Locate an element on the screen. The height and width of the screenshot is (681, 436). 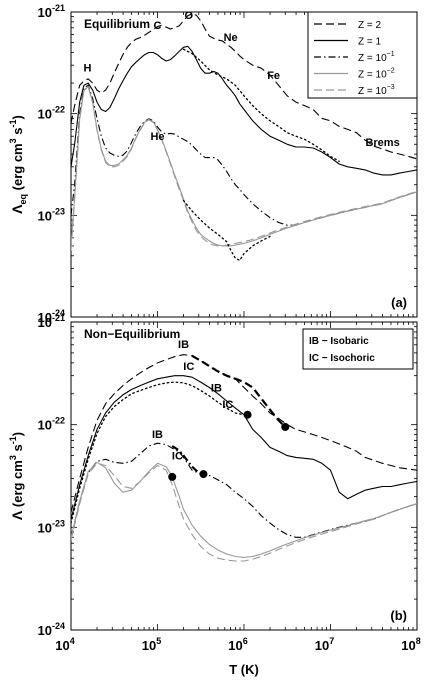
x-tick-label: 10⁴ is located at coordinates (64, 644).